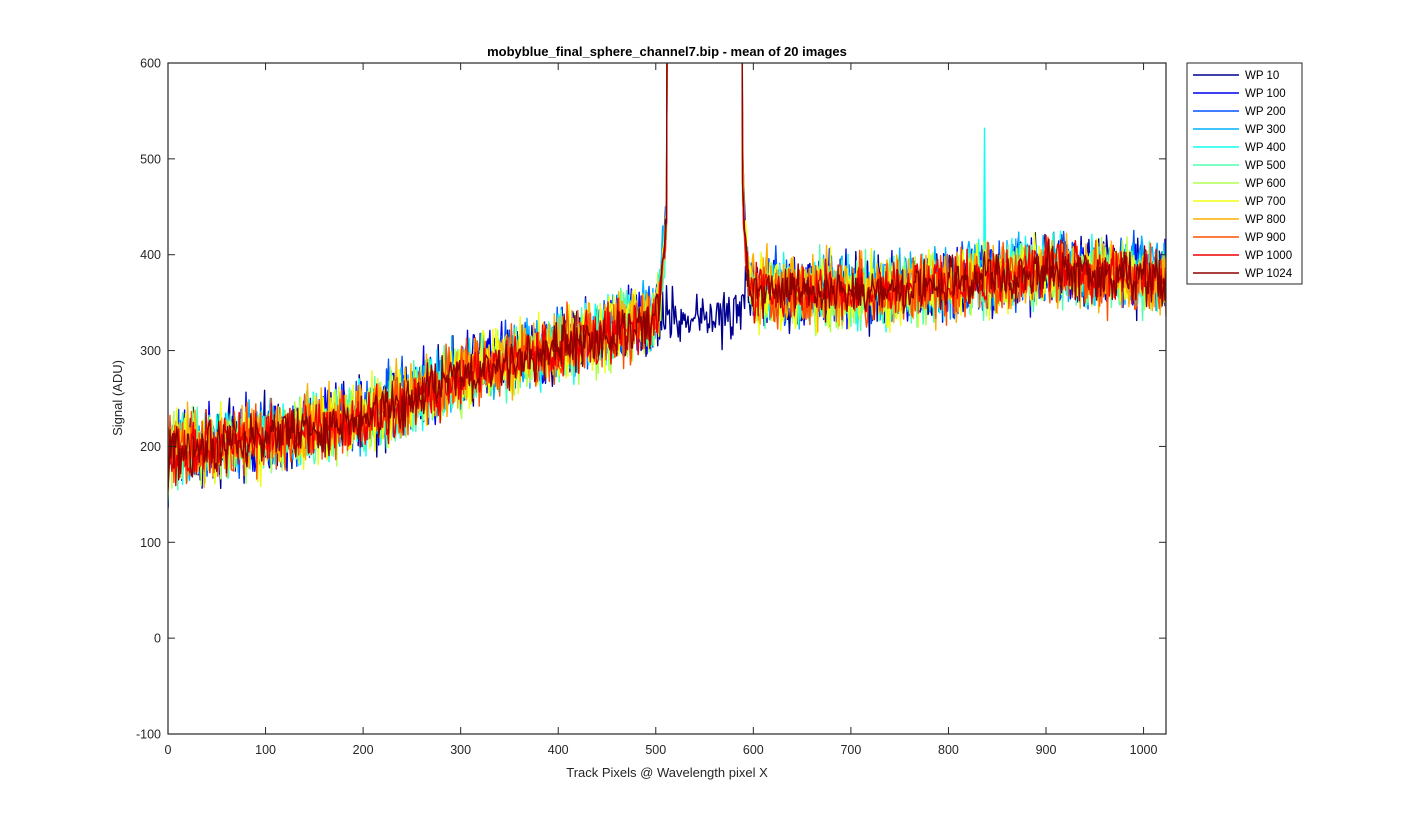  I want to click on x-tick-label: 700, so click(850, 750).